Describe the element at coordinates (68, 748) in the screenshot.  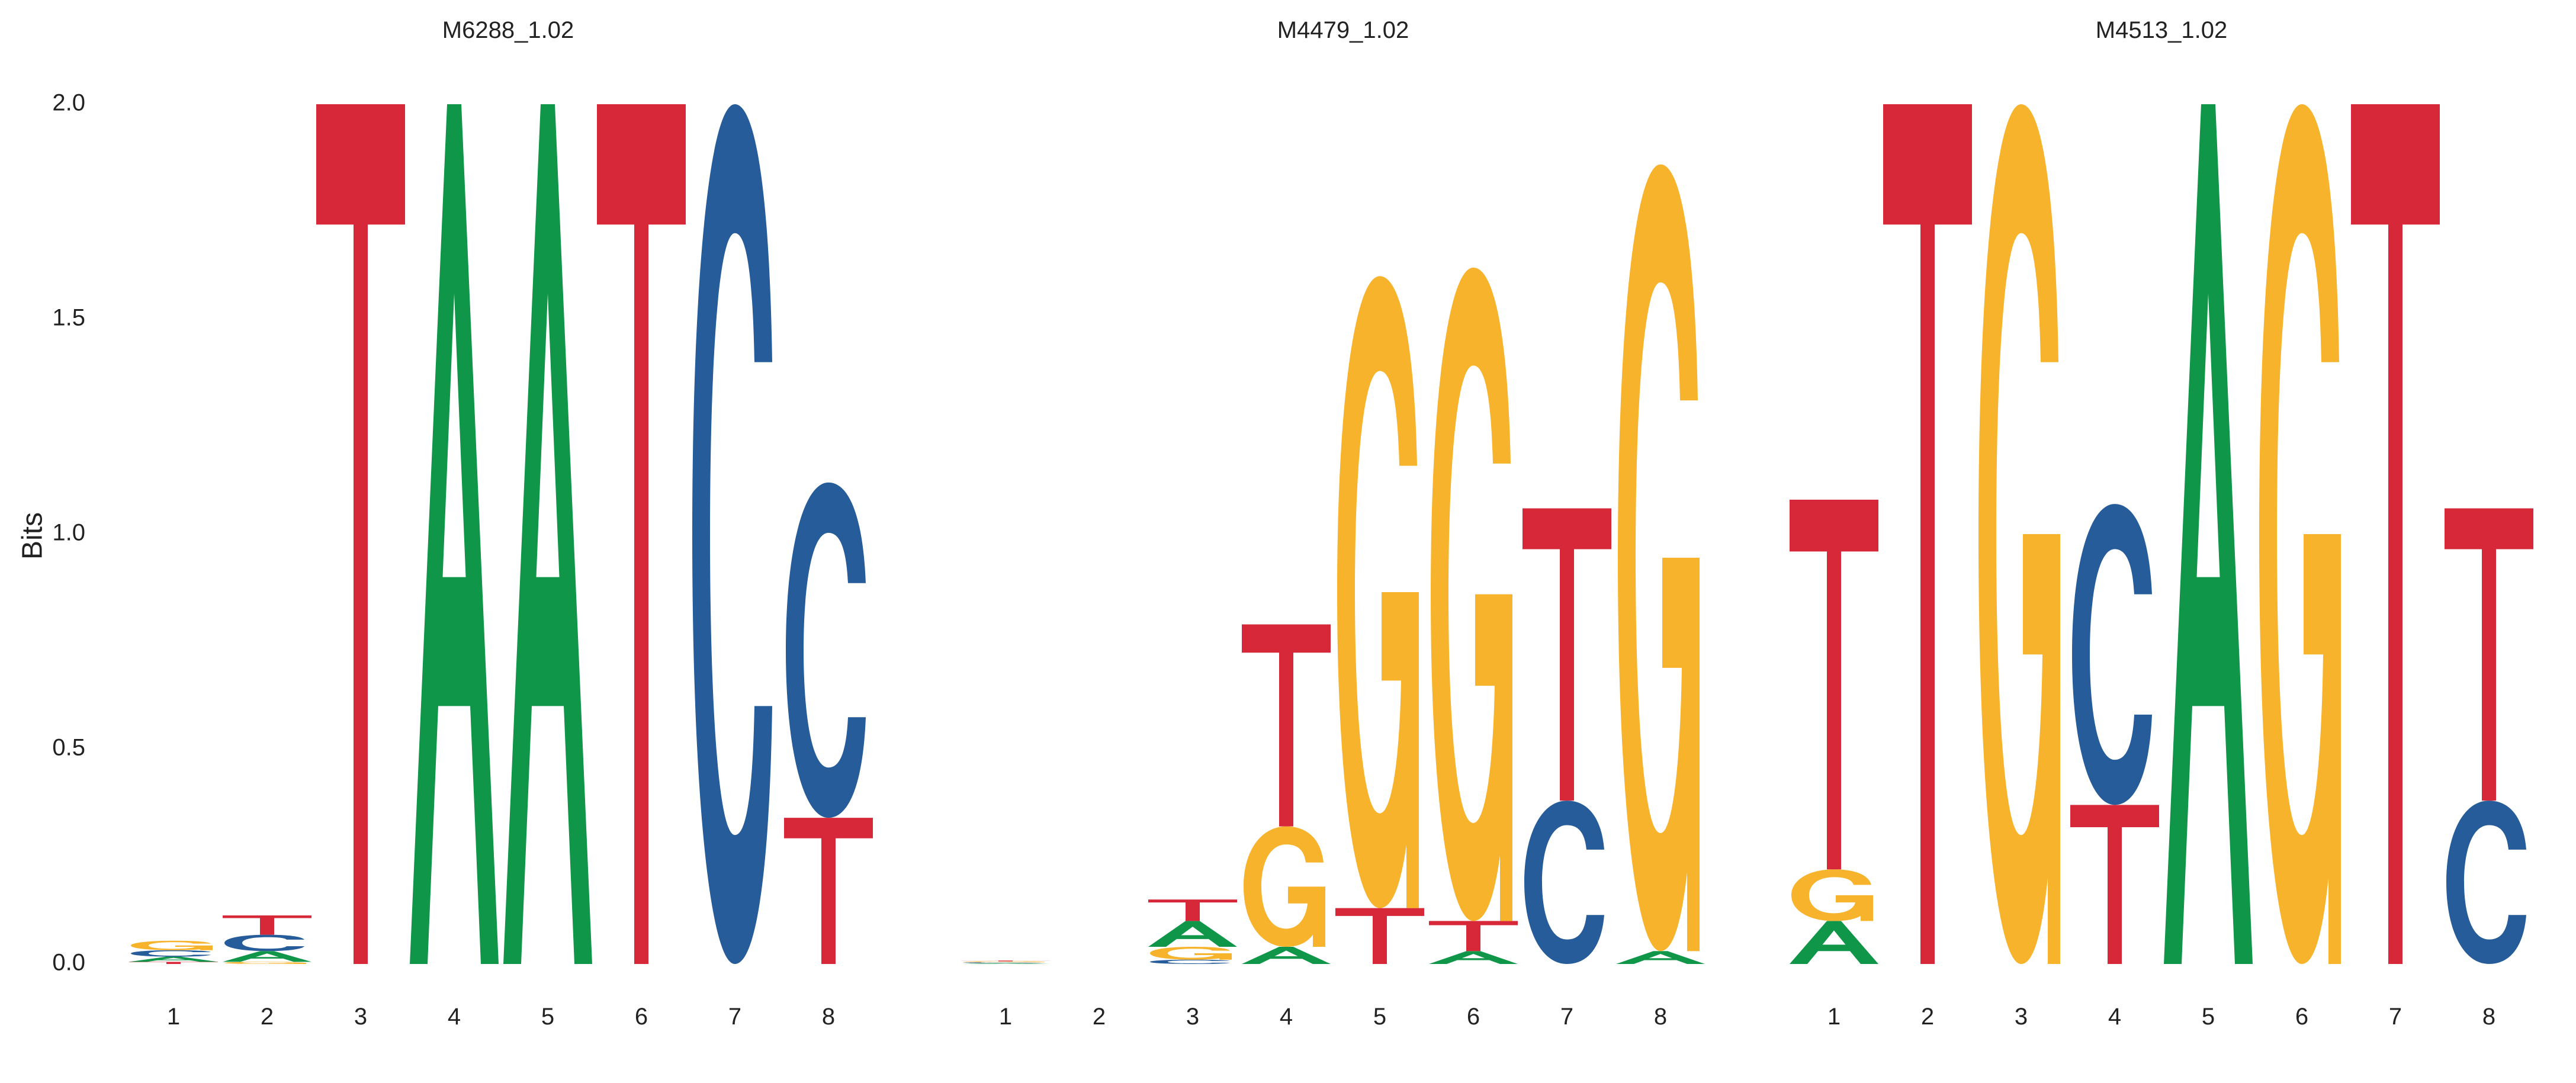
I see `y-tick-label: 0.5` at that location.